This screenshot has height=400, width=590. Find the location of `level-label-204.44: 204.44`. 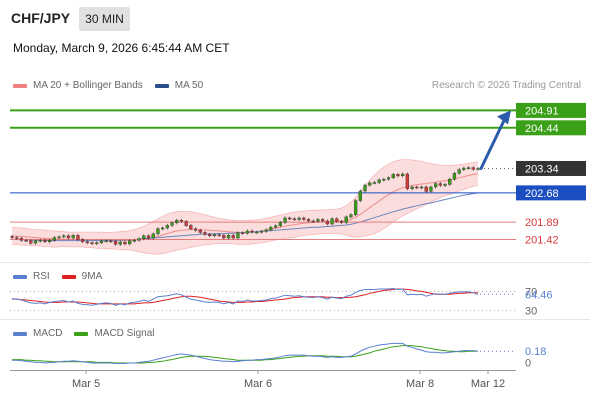

level-label-204.44: 204.44 is located at coordinates (542, 129).